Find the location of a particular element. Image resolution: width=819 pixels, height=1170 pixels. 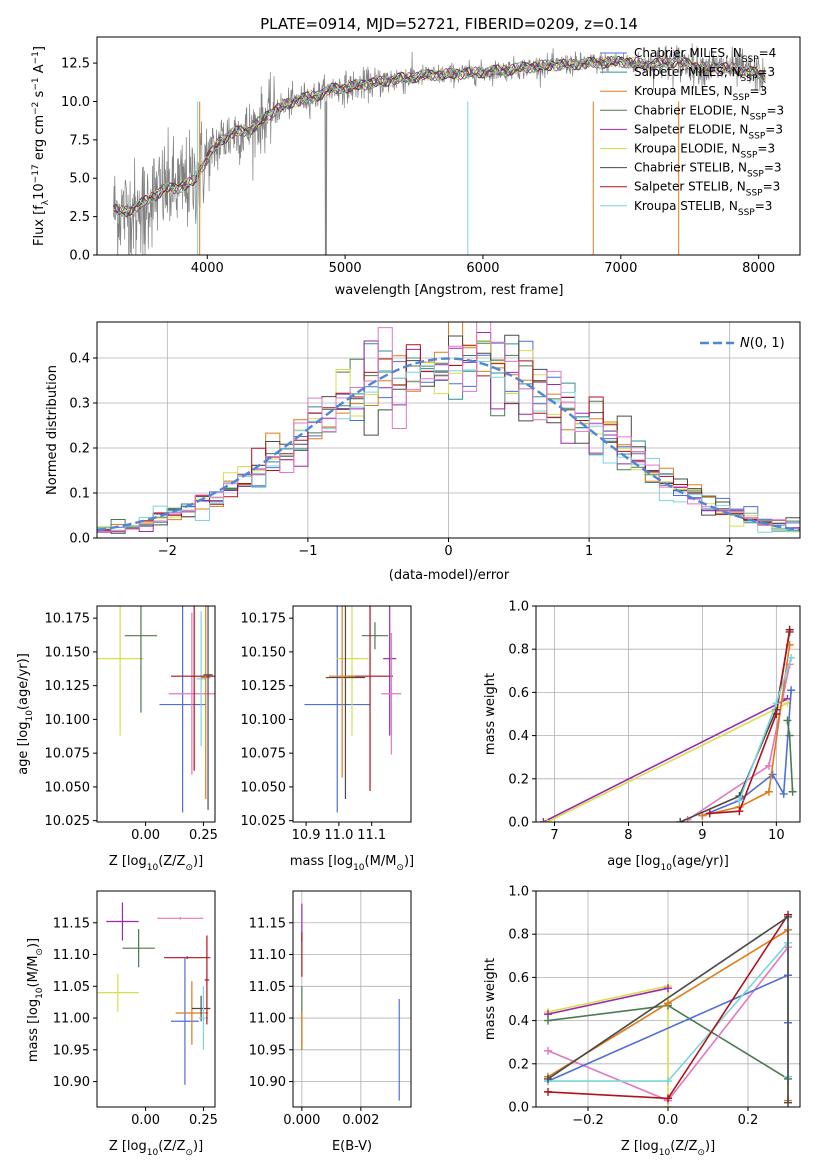

spectrum-ytick-label: 5.0 is located at coordinates (79, 179).